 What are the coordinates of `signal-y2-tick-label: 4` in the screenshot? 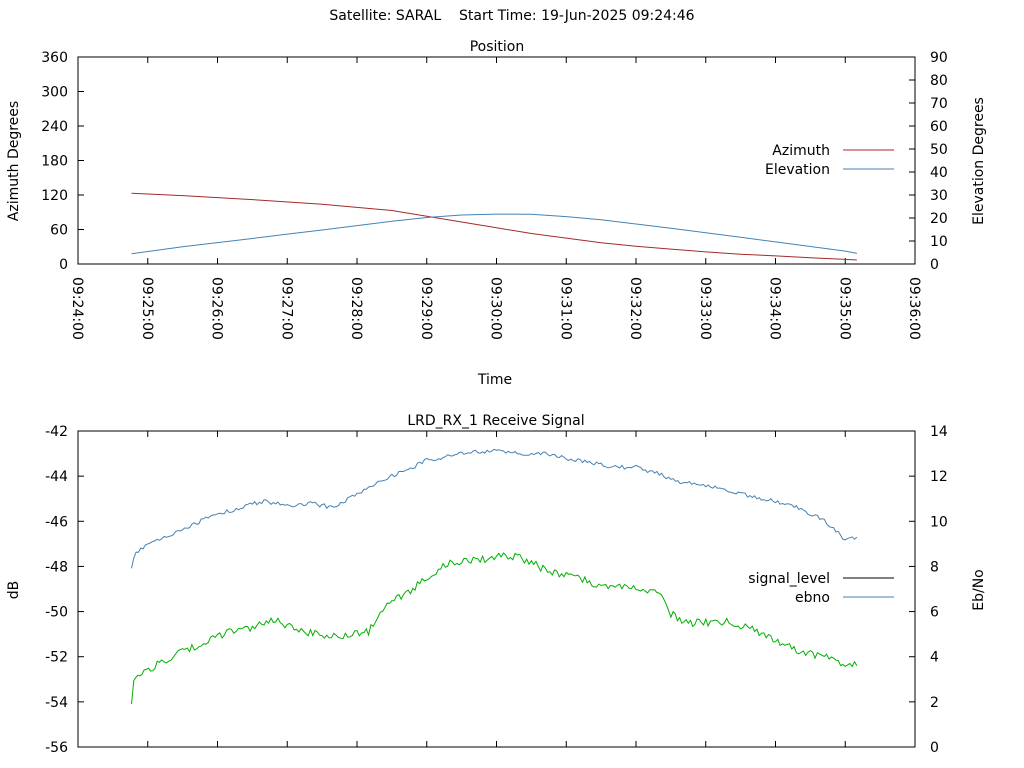 It's located at (934, 658).